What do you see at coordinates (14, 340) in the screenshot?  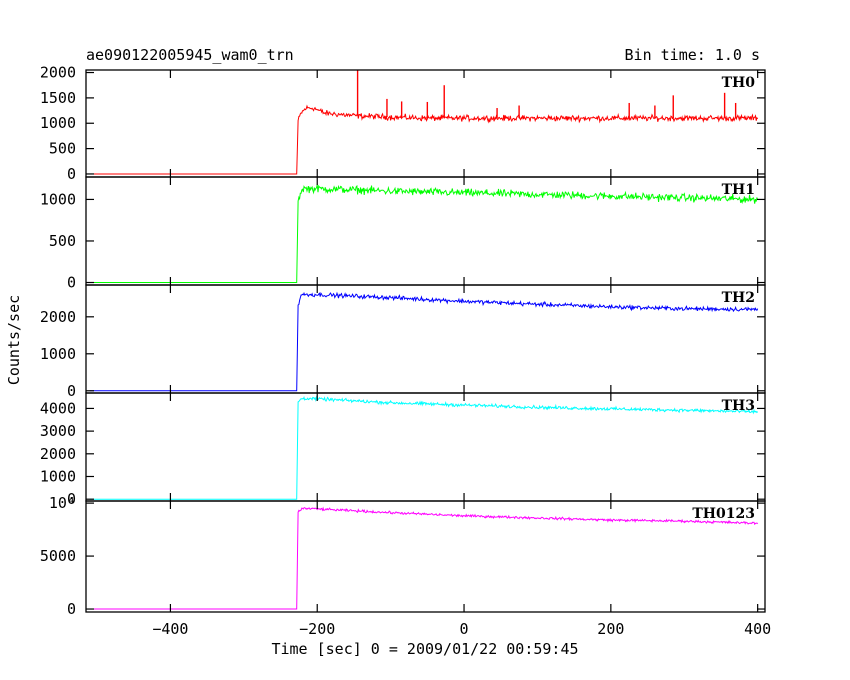 I see `y-axis-label: Counts/sec` at bounding box center [14, 340].